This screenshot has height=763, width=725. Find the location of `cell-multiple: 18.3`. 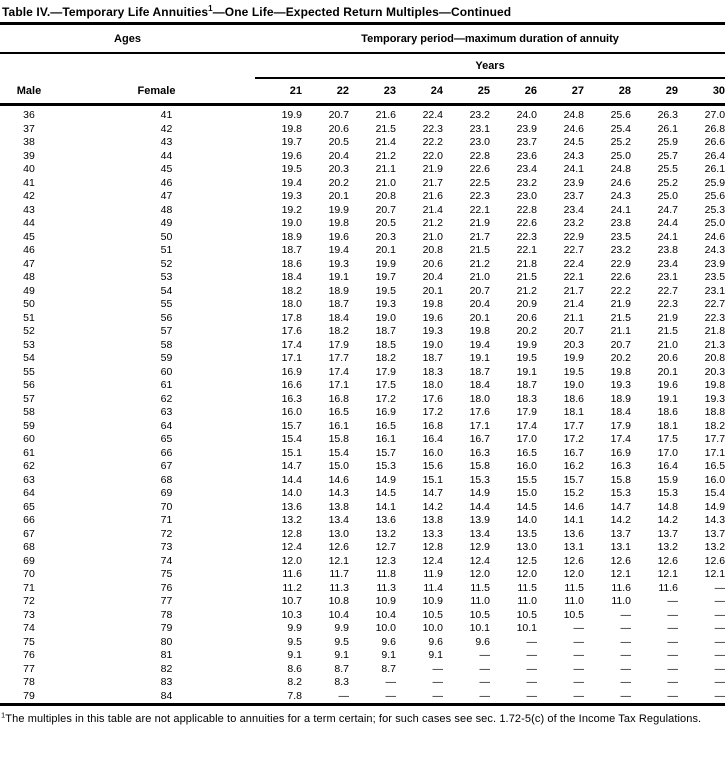

cell-multiple: 18.3 is located at coordinates (432, 371).